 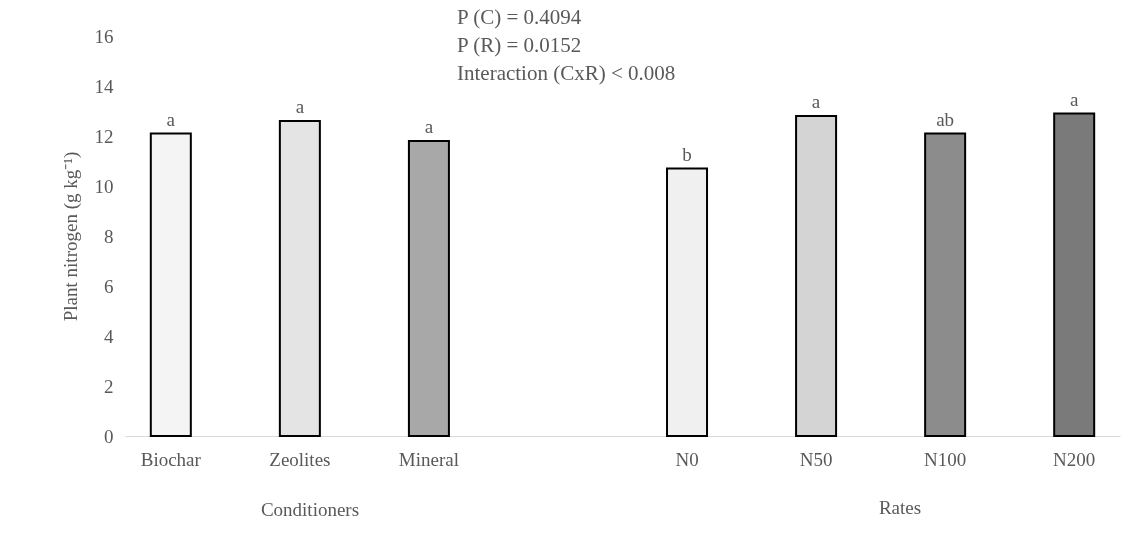 I want to click on data-label: b, so click(x=687, y=154).